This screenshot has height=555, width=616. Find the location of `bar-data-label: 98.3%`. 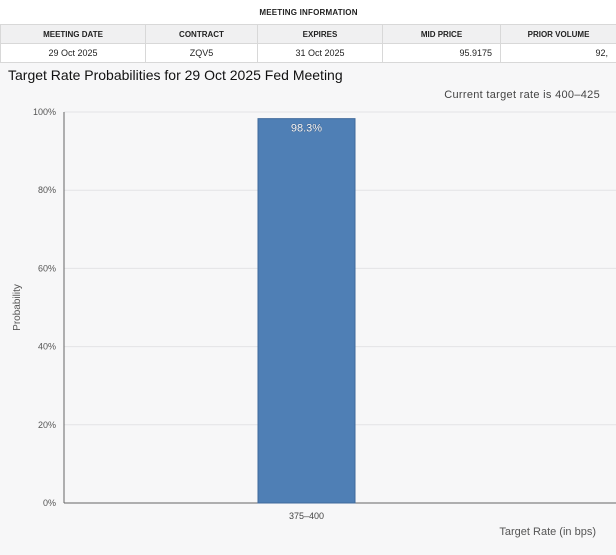

bar-data-label: 98.3% is located at coordinates (306, 129).